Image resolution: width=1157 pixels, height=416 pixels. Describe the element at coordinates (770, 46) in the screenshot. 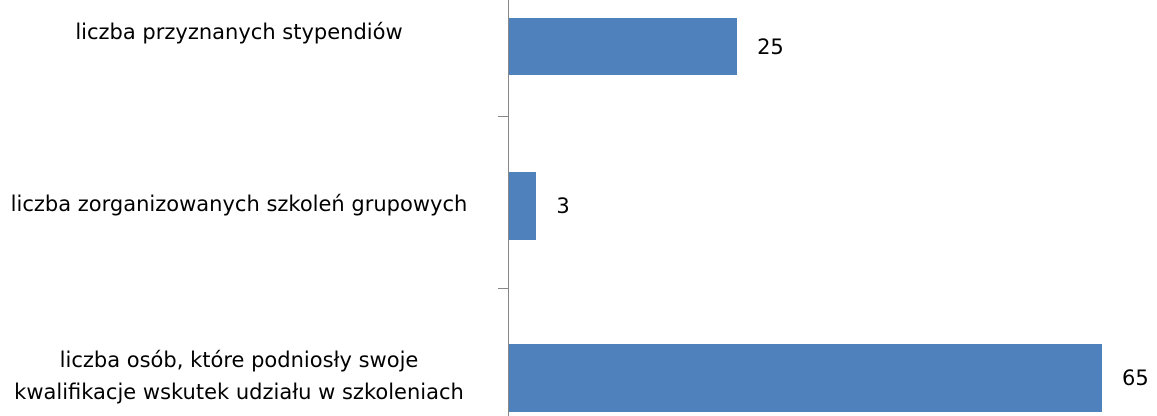

I see `value-label: 25` at that location.